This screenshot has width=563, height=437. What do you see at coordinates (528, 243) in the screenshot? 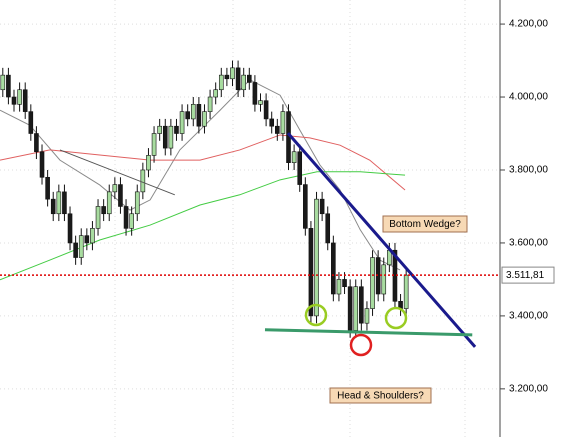
I see `y-tick-label: 3.600,00` at bounding box center [528, 243].